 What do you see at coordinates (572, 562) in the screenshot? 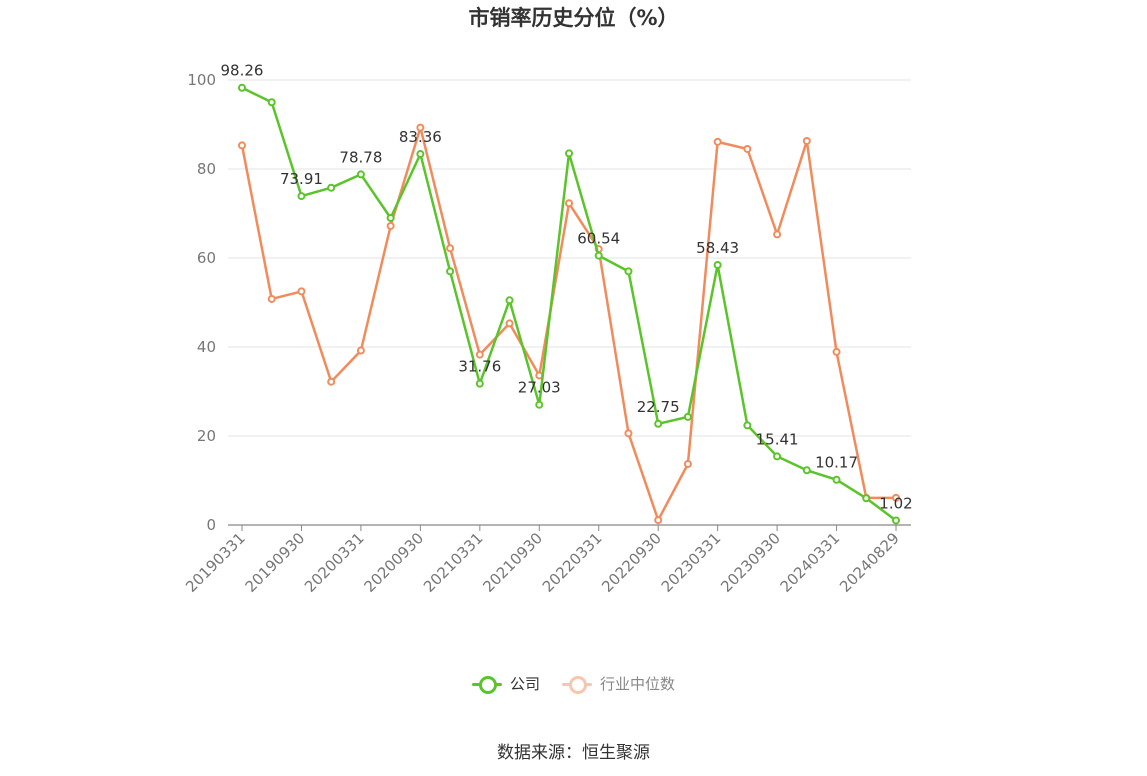
I see `x-tick-label: 20220331` at bounding box center [572, 562].